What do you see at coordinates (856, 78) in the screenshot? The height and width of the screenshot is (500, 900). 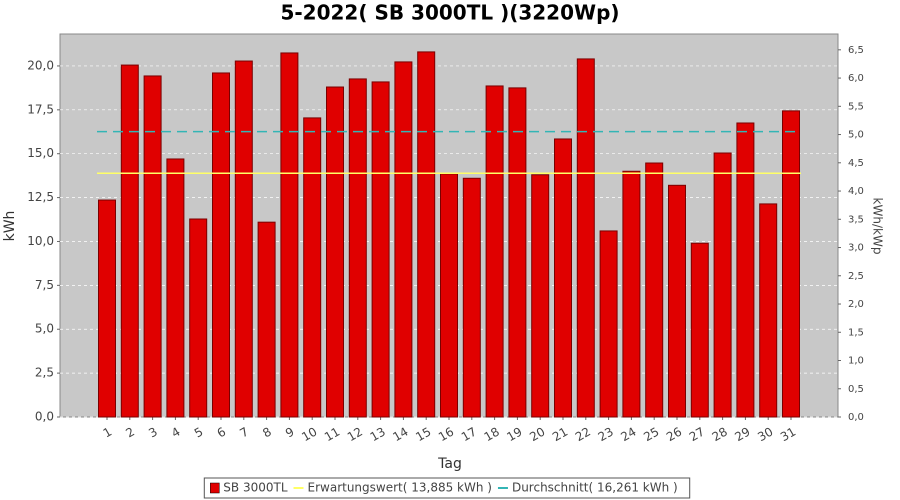 I see `y2-tick-label: 6,0` at bounding box center [856, 78].